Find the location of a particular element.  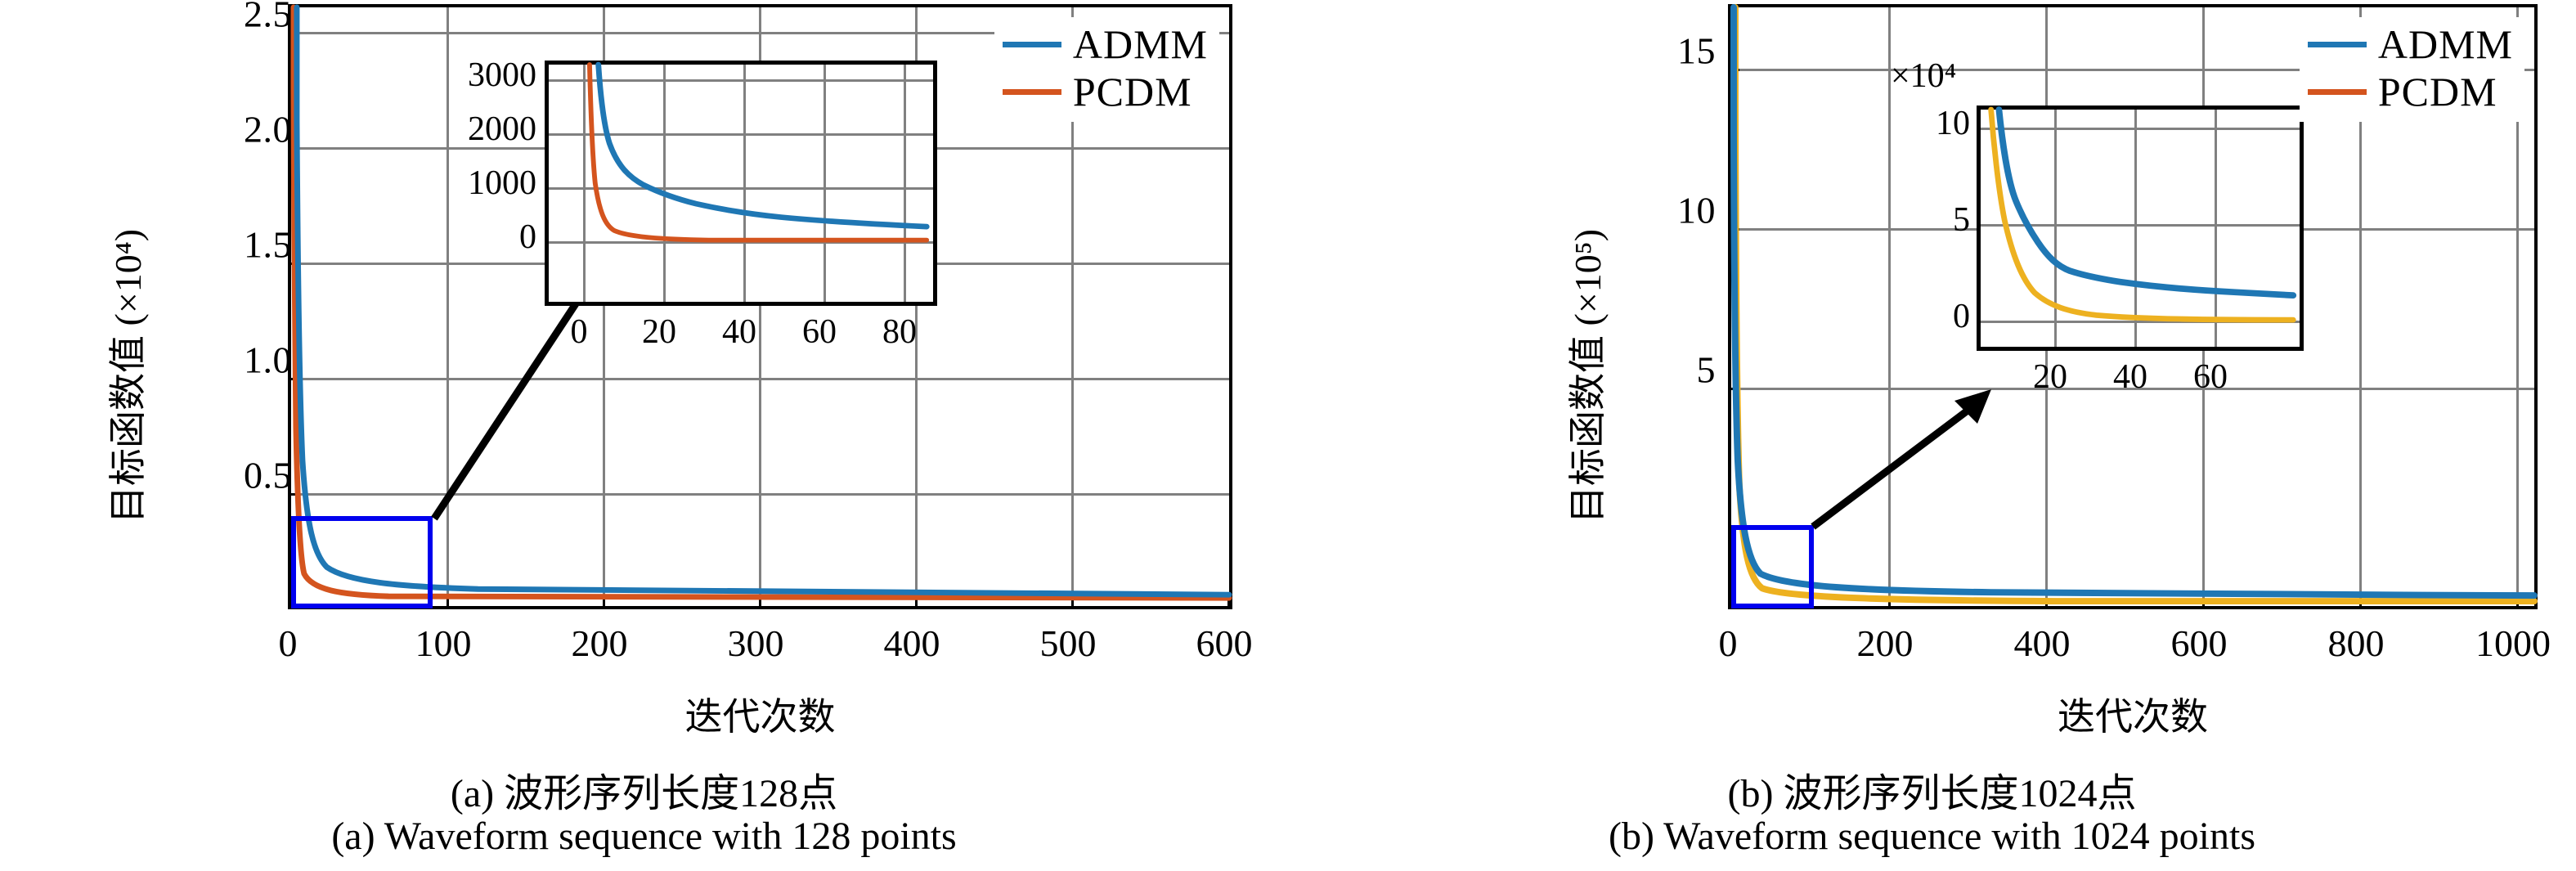

panel-b-ytick-5: 5 is located at coordinates (1706, 369).